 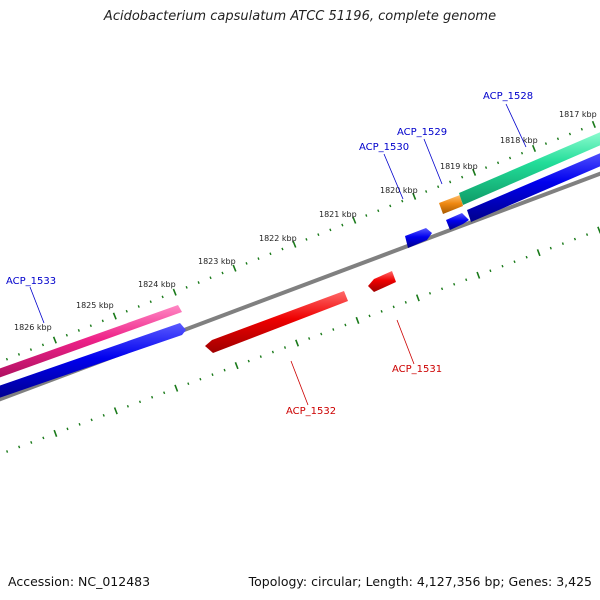 I want to click on kbp-label-1823: 1823 kbp, so click(x=217, y=261).